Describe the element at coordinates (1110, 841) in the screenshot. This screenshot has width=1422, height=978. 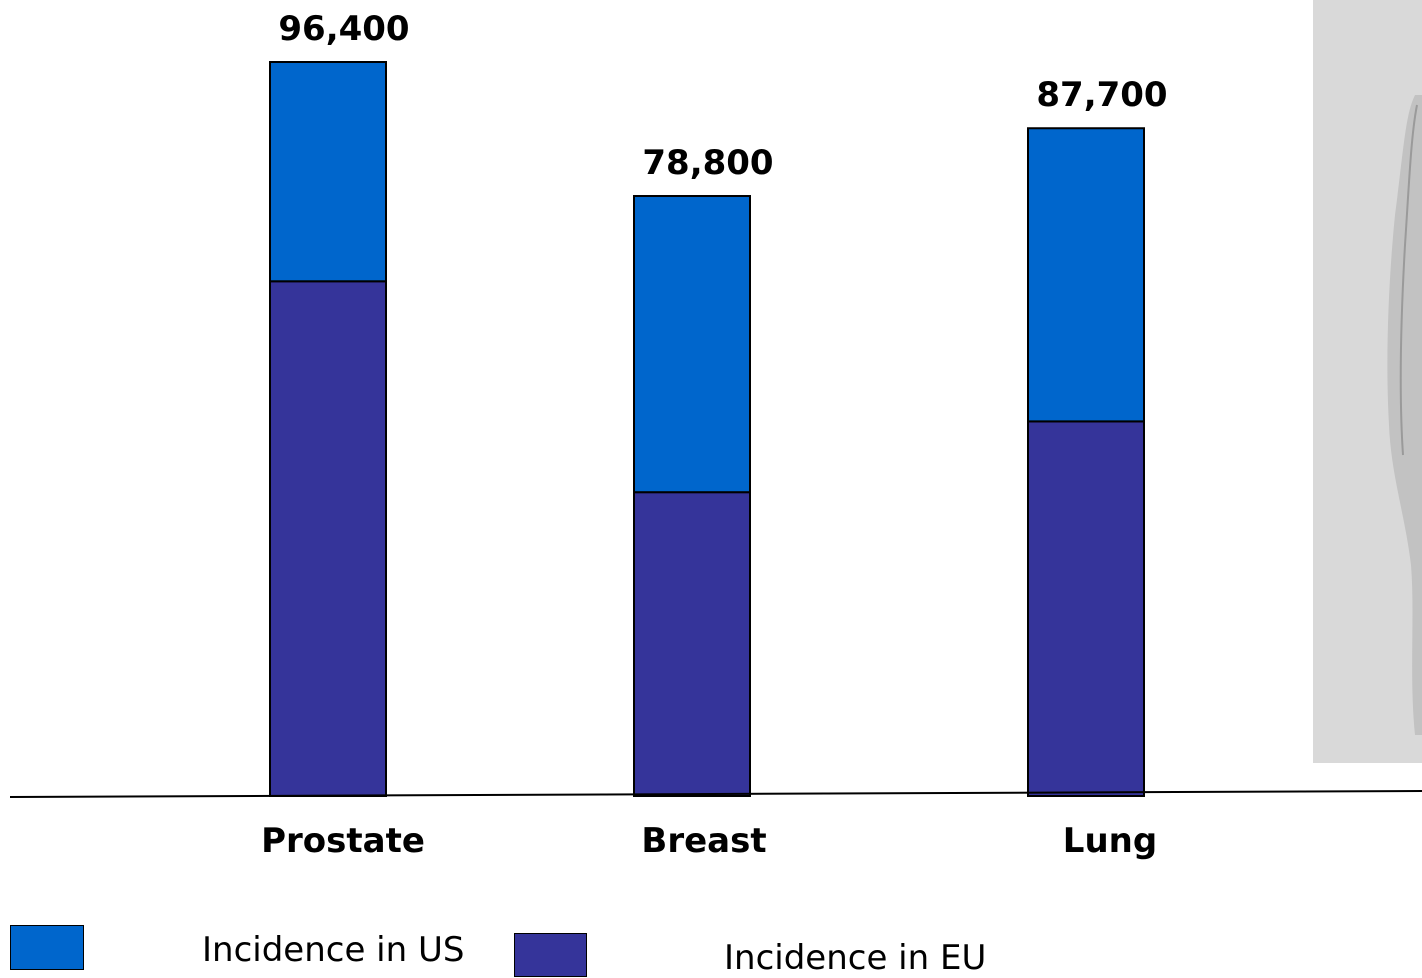
I see `category-label-lung: Lung` at that location.